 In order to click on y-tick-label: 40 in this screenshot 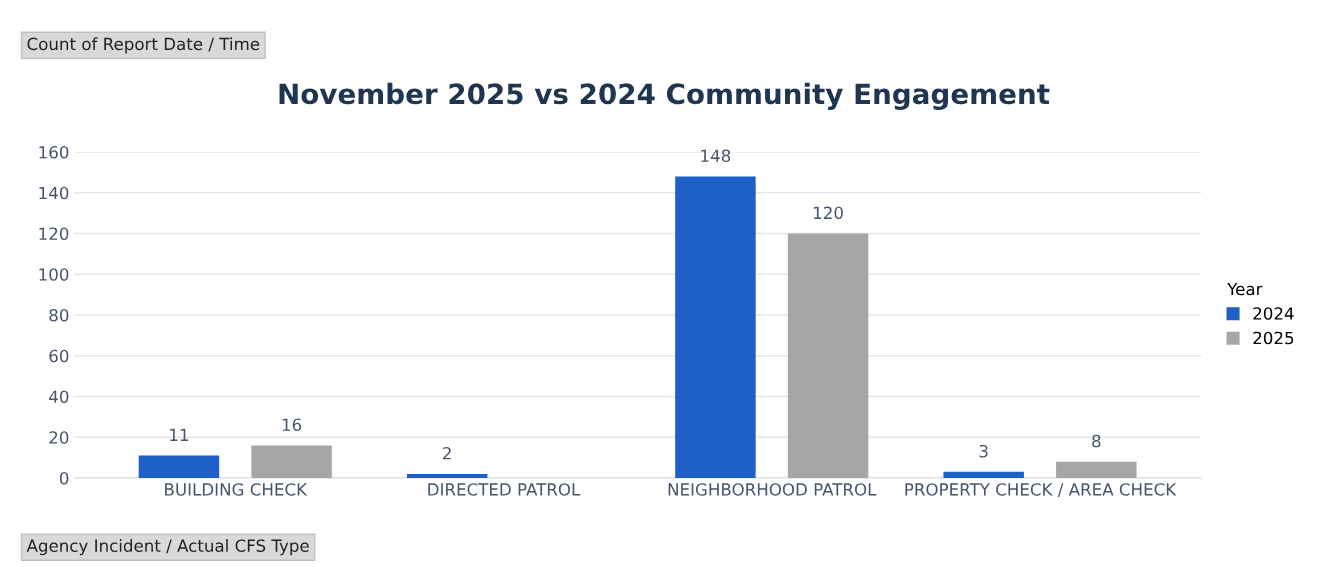, I will do `click(59, 397)`.